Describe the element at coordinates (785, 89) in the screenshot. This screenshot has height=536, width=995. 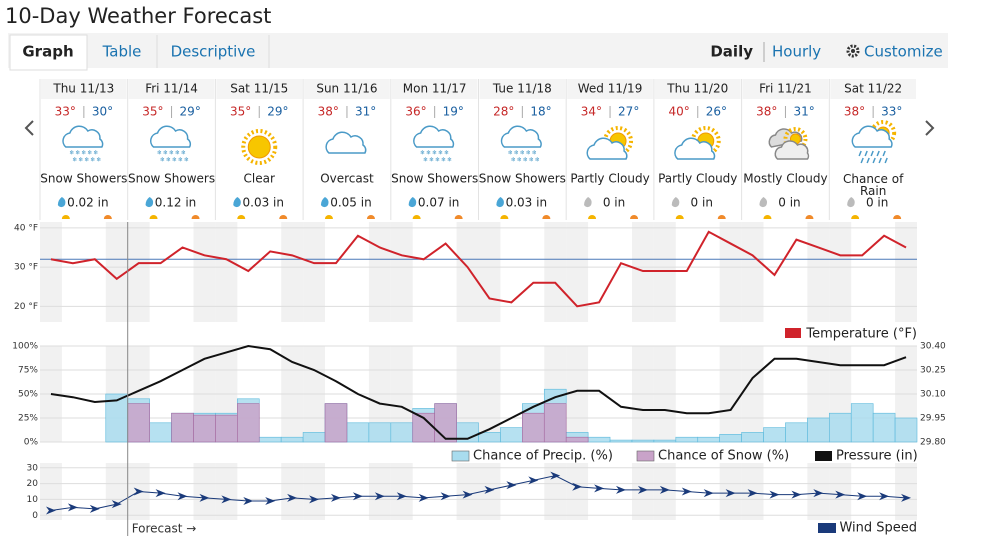
I see `day-date: Fri 11/21` at that location.